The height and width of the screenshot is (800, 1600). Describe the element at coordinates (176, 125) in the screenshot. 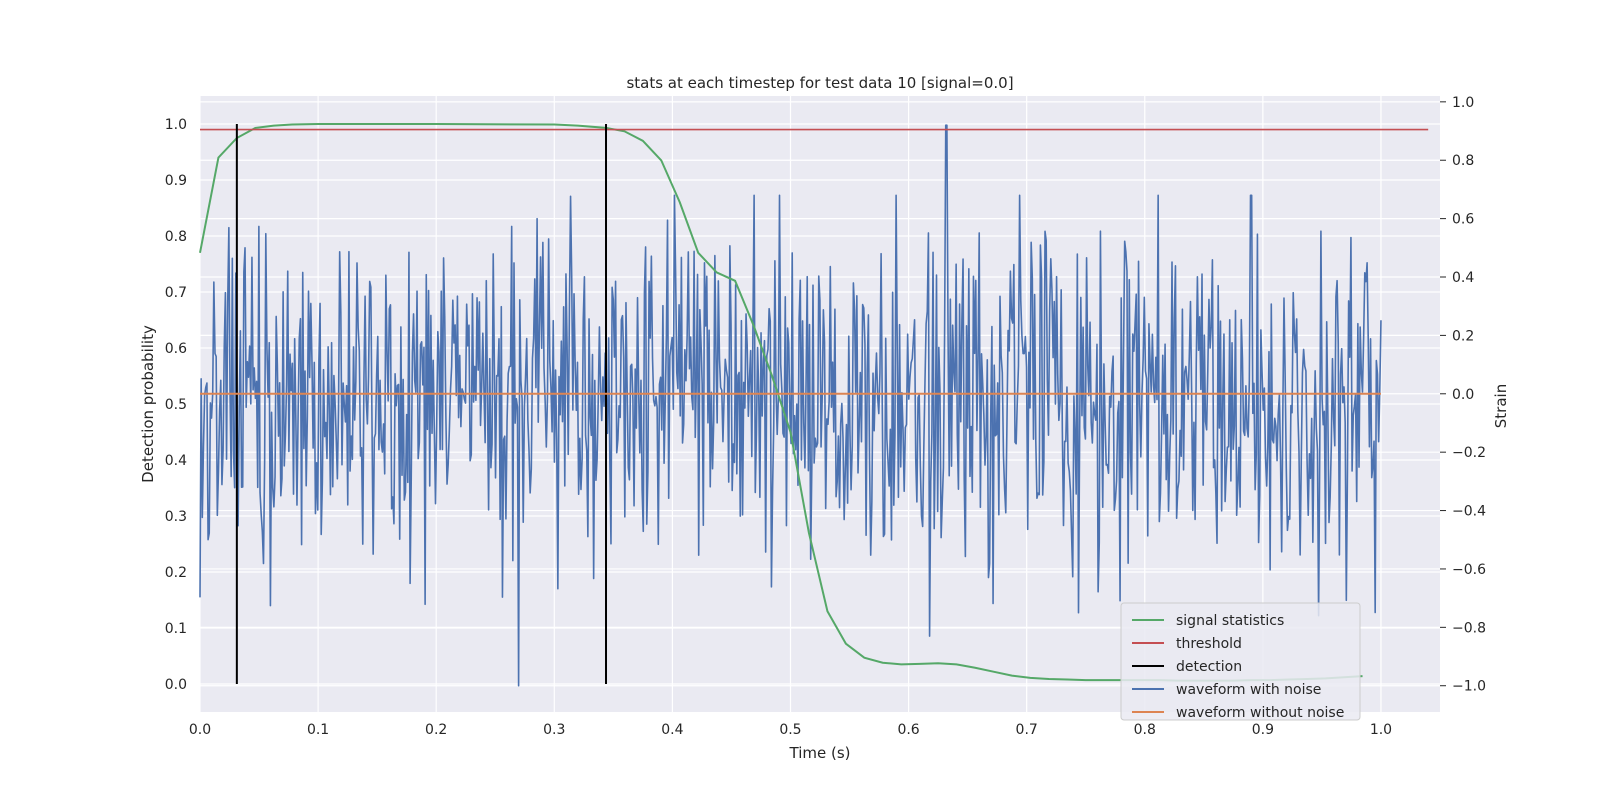

I see `y-tick-label: 1.0` at that location.